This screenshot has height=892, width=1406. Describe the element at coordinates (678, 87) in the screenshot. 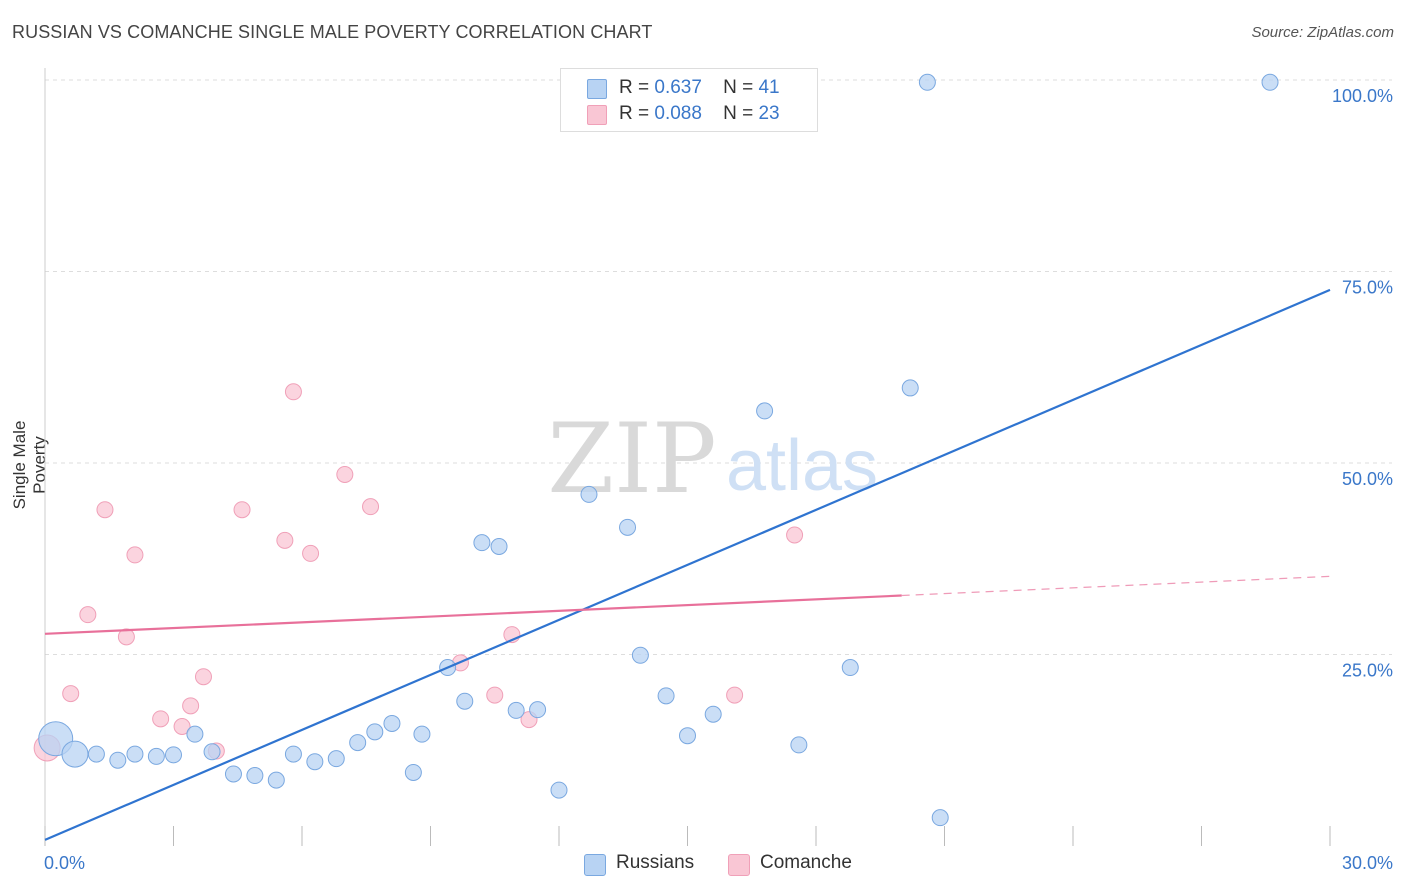

I see `russians-r-value: 0.637` at that location.